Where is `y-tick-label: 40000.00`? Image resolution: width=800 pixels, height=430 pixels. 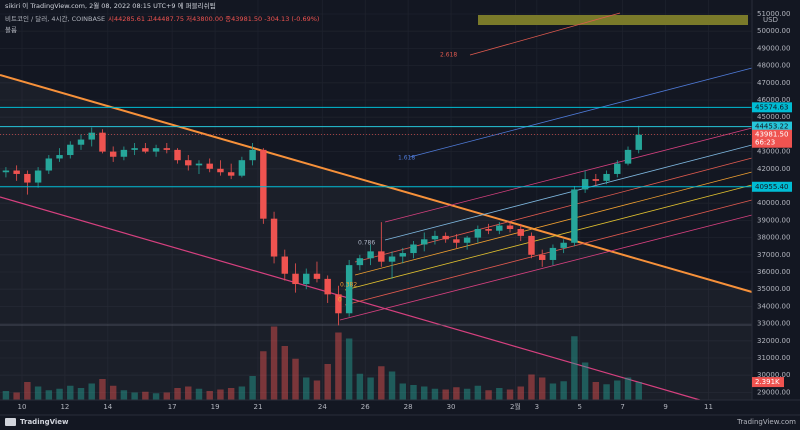 y-tick-label: 40000.00 is located at coordinates (773, 203).